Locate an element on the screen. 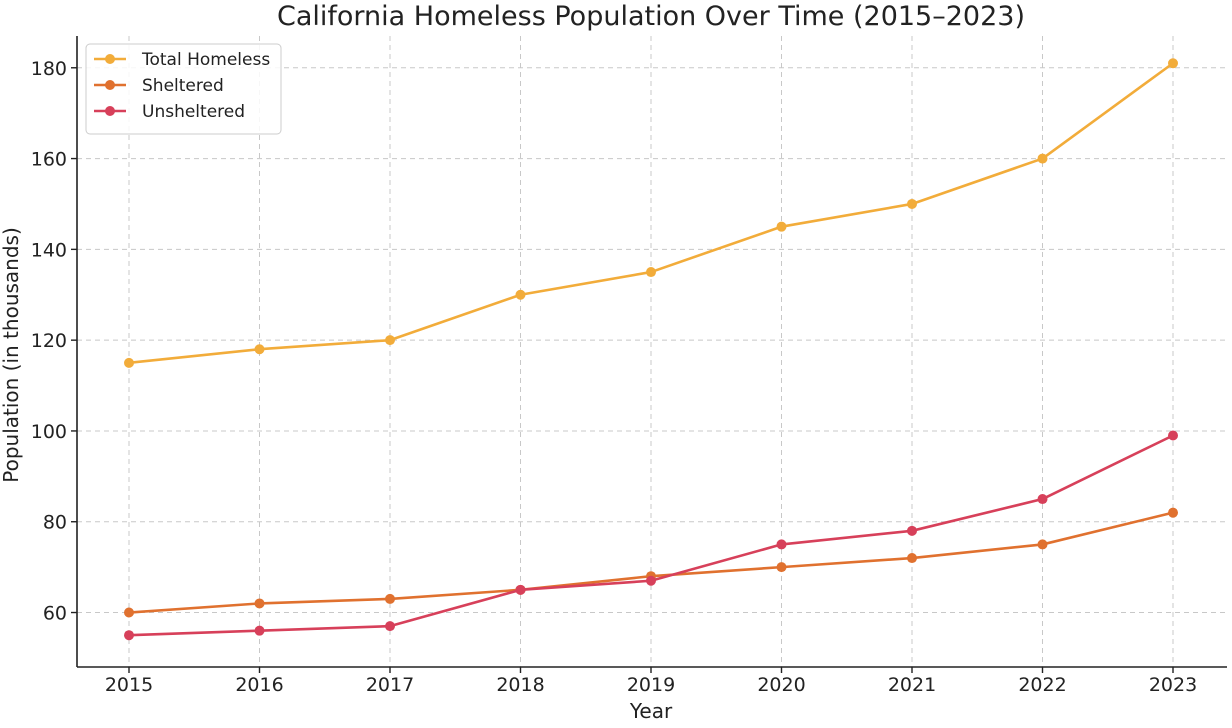 Image resolution: width=1232 pixels, height=728 pixels. y-tick-label: 60 is located at coordinates (55, 614).